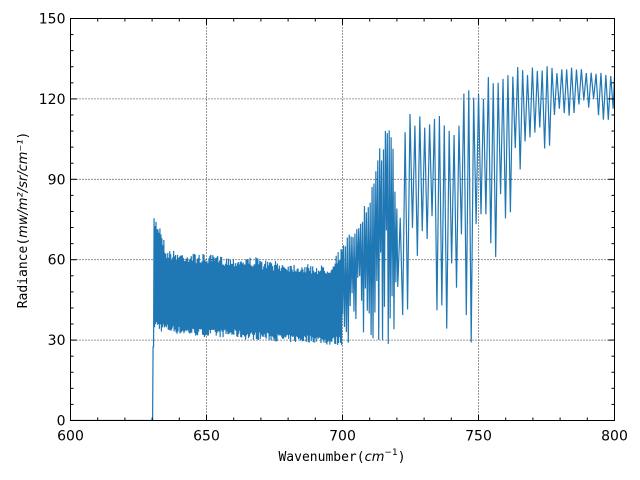 This screenshot has width=640, height=480. What do you see at coordinates (375, 457) in the screenshot?
I see `x-axis-unit: cm` at bounding box center [375, 457].